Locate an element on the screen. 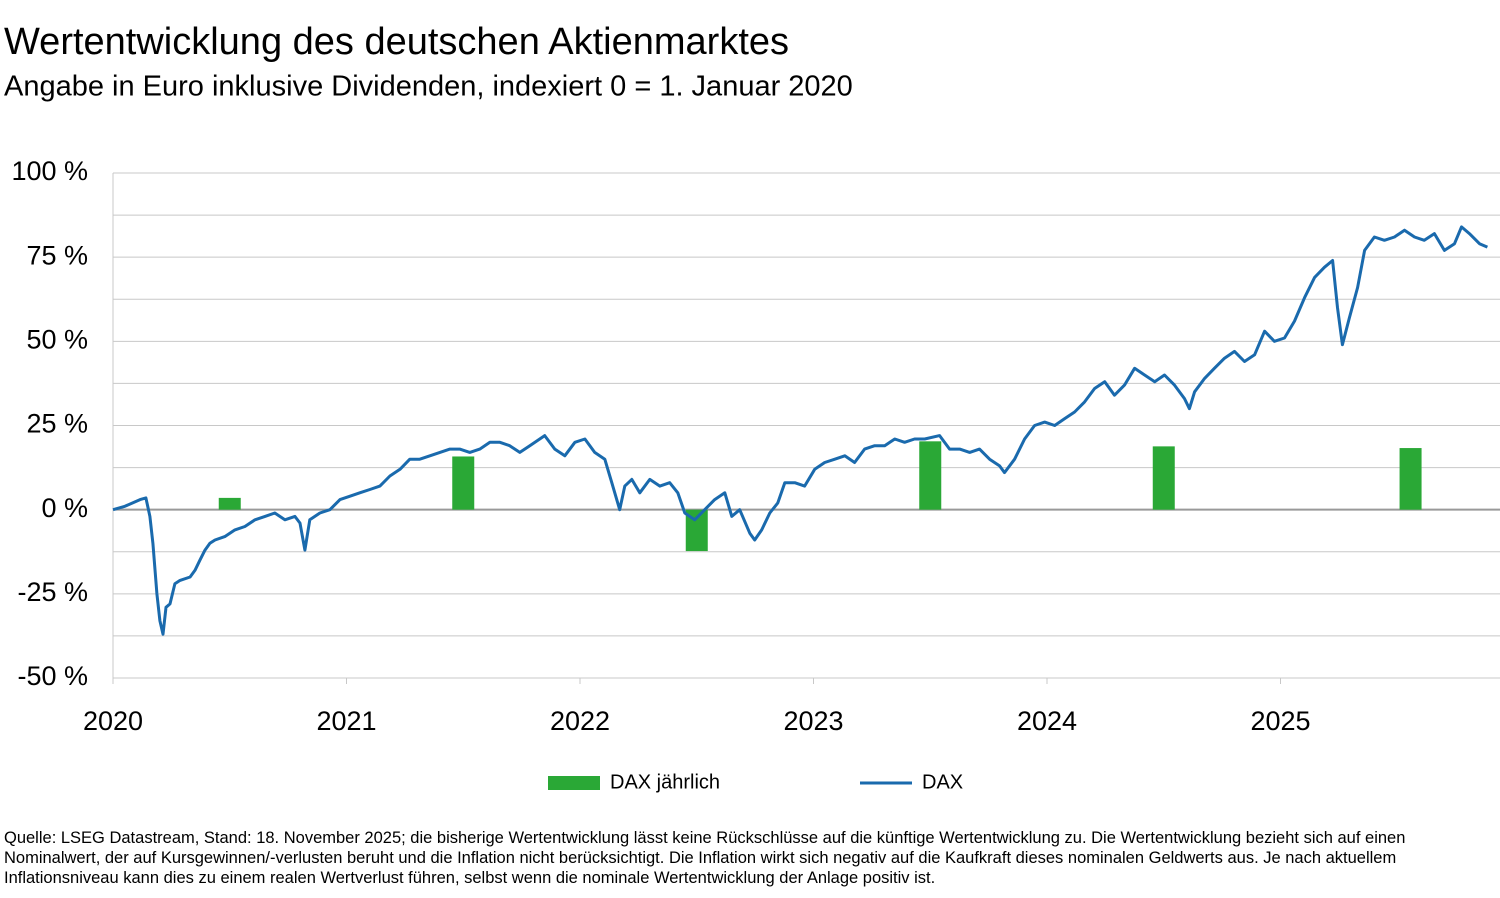 Image resolution: width=1500 pixels, height=898 pixels. x-tick-label: 2024 is located at coordinates (1047, 721).